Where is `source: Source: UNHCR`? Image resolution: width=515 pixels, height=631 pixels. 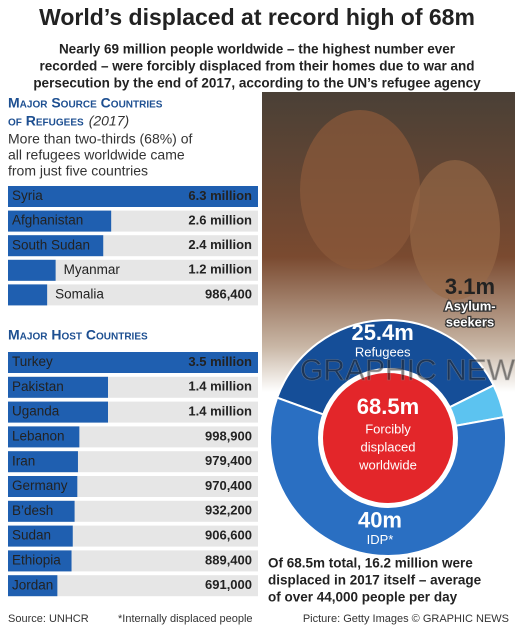 source: Source: UNHCR is located at coordinates (48, 619).